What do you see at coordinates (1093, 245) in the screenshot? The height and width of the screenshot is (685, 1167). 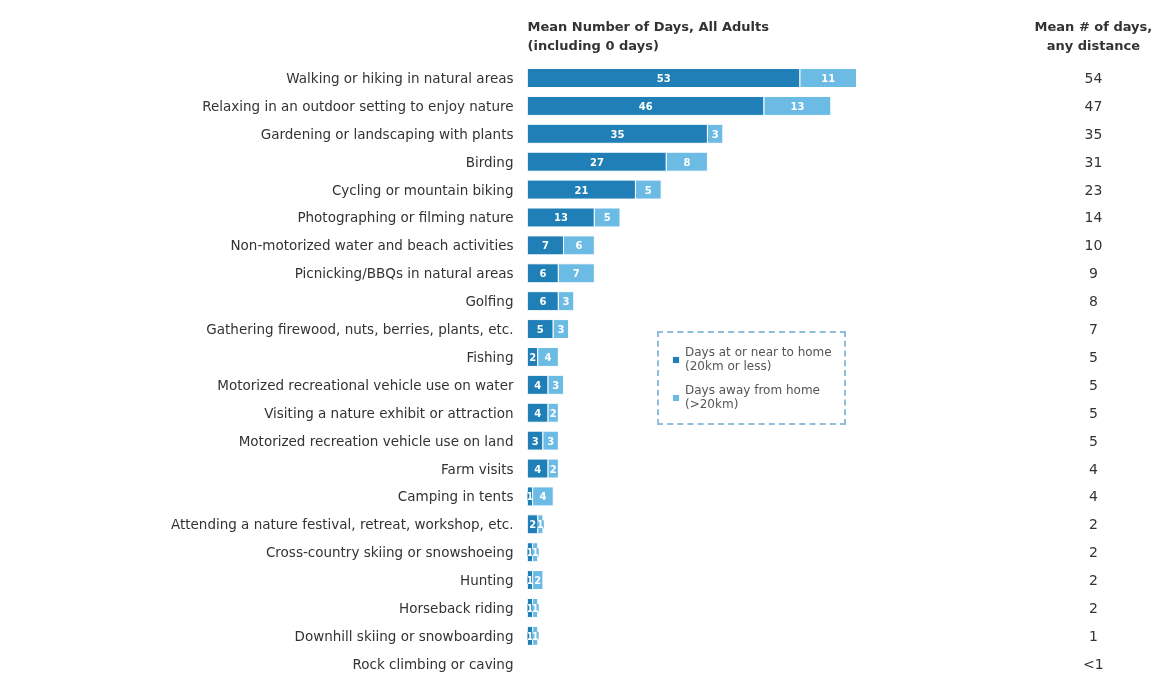 I see `text: 10` at bounding box center [1093, 245].